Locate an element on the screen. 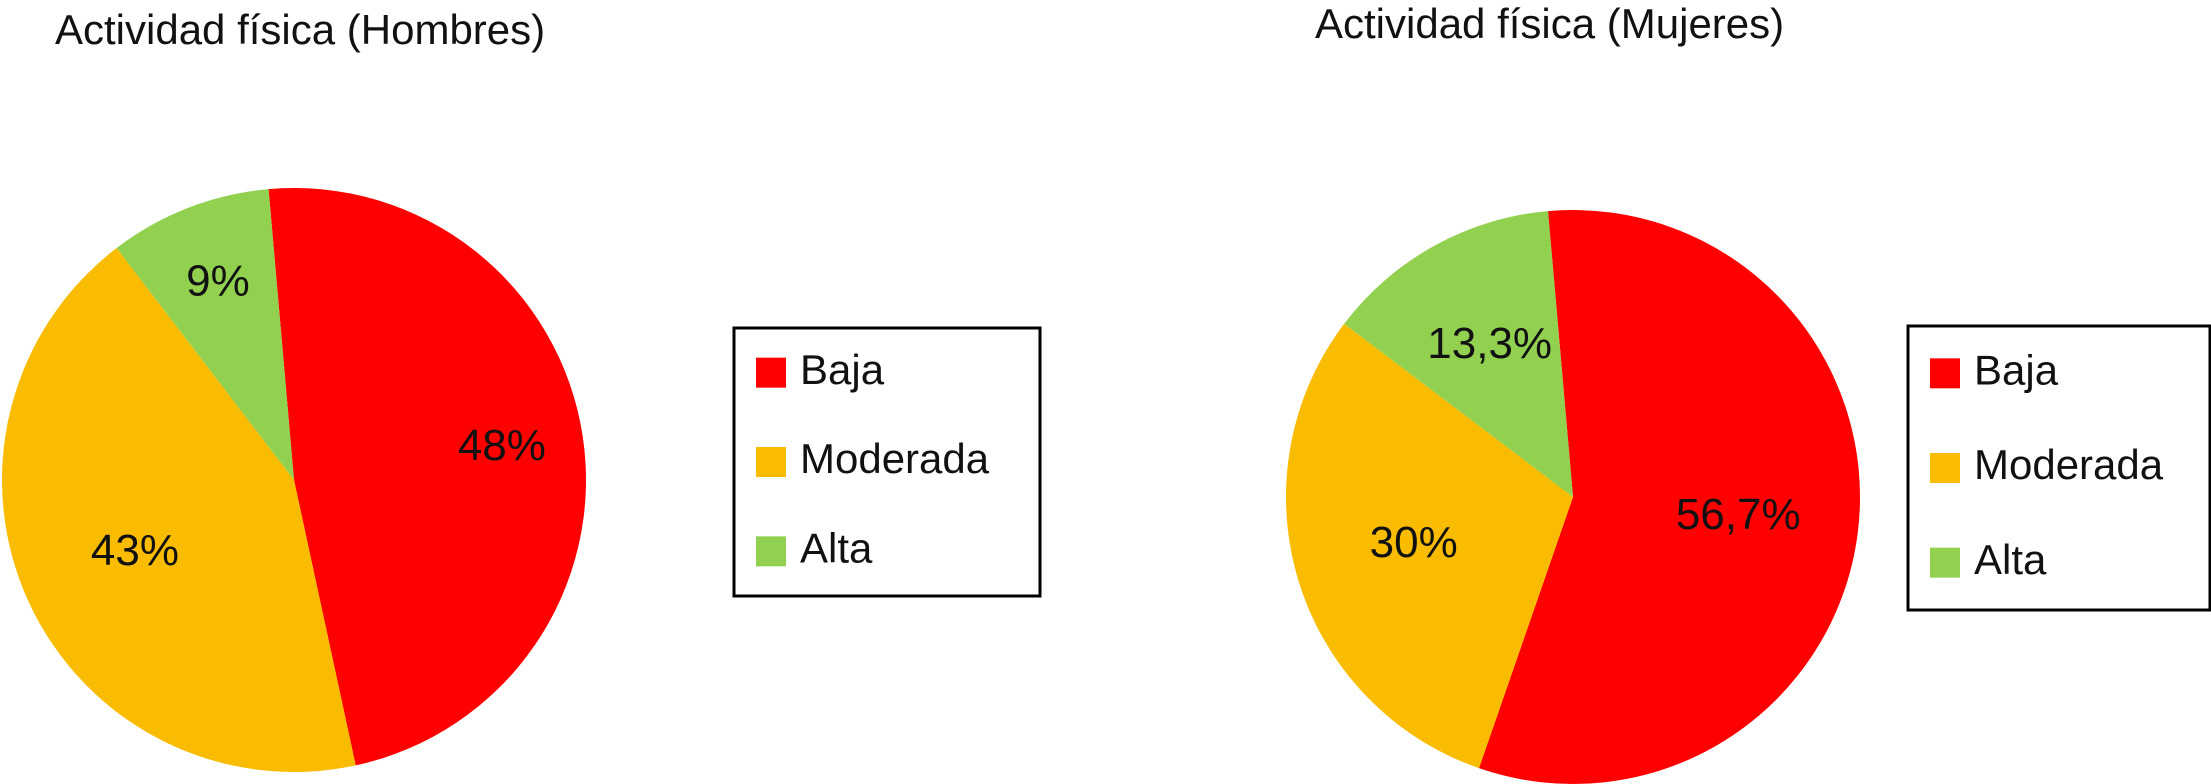  data-label-moderada: 30% is located at coordinates (1414, 542).